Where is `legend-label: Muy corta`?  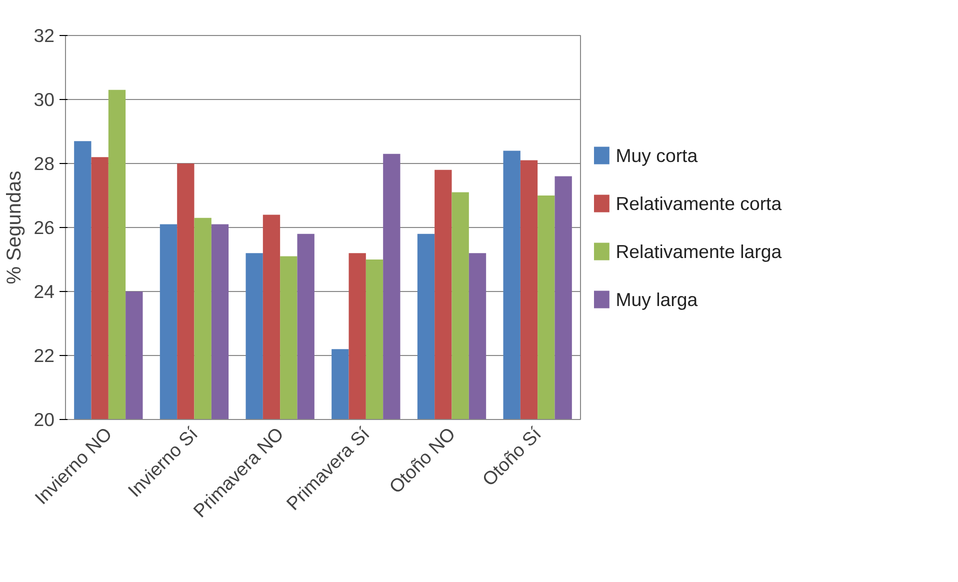 legend-label: Muy corta is located at coordinates (657, 155).